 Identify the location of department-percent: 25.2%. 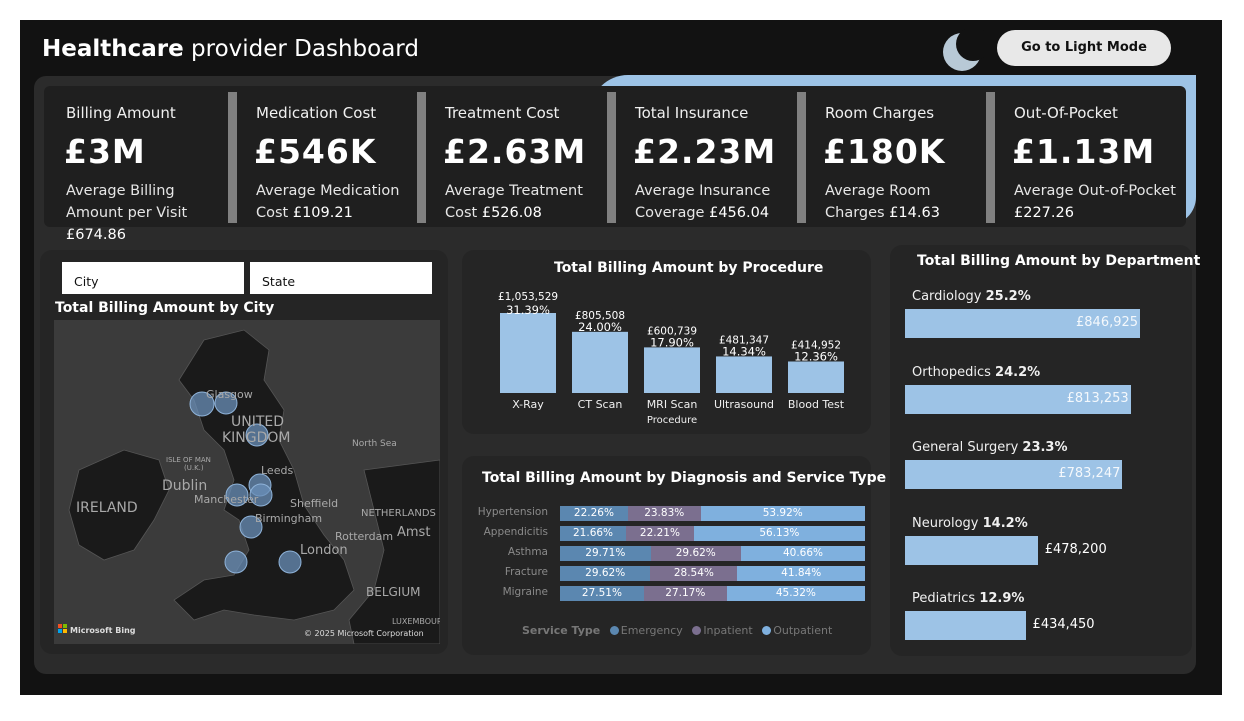
(1008, 296).